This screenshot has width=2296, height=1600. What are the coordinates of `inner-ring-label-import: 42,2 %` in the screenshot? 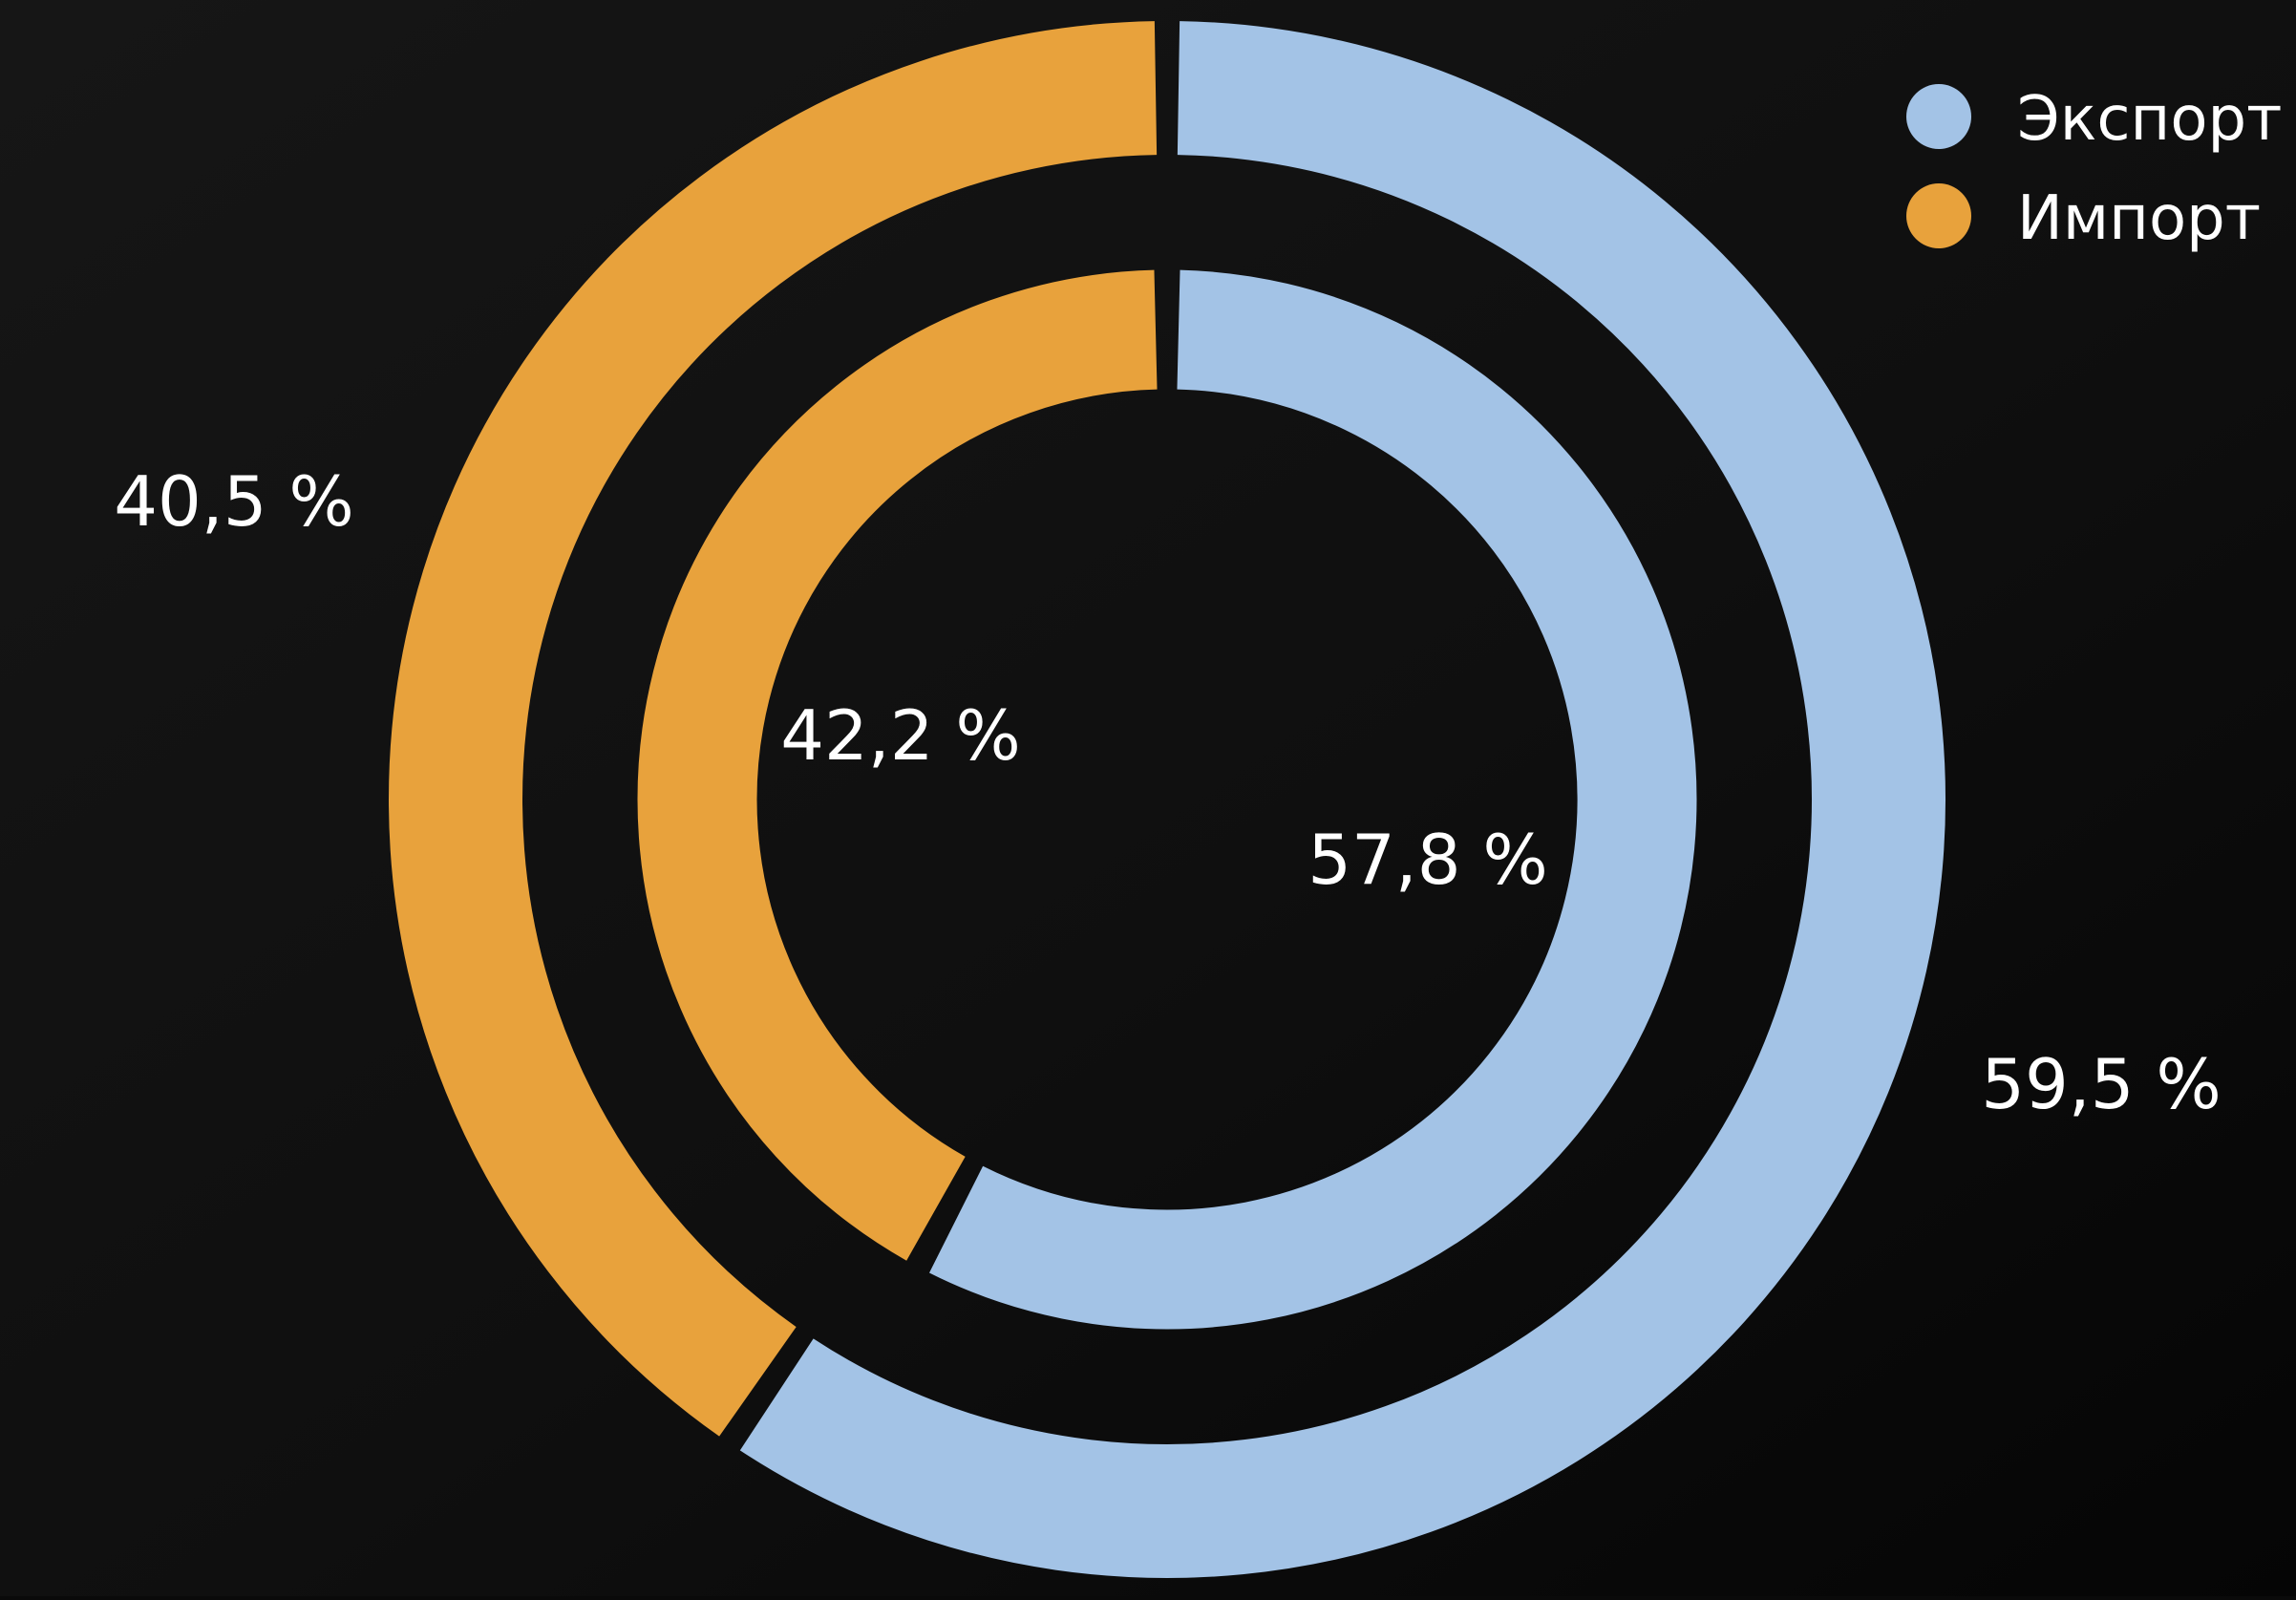 It's located at (900, 735).